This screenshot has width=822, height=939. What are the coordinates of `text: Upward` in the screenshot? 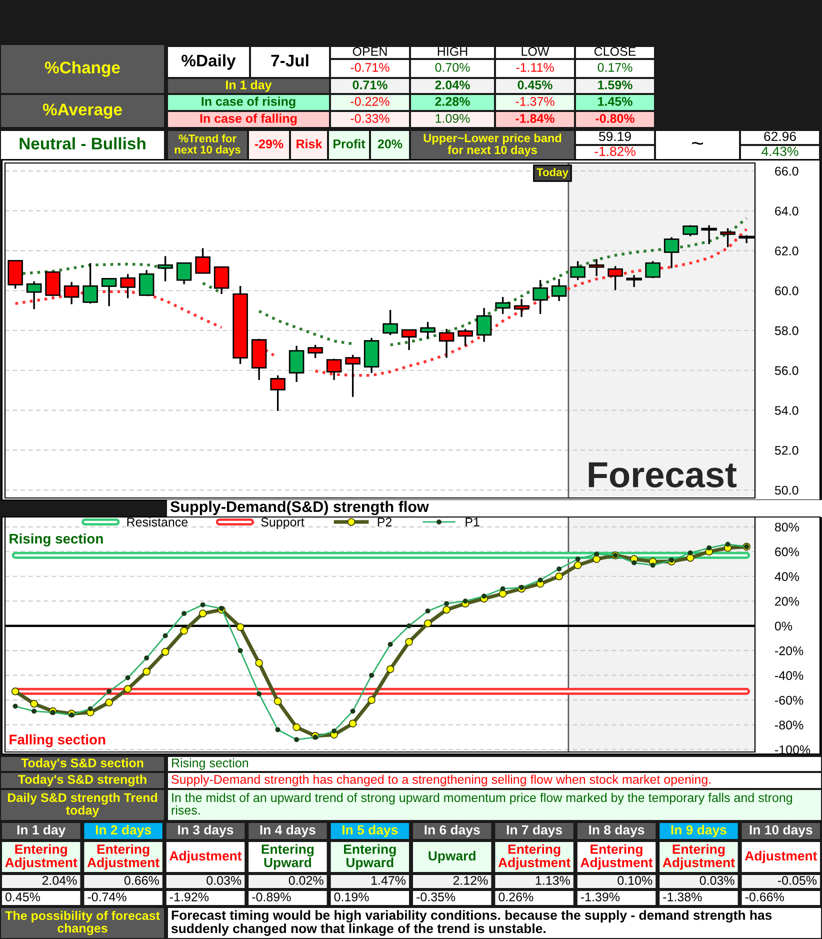 It's located at (452, 857).